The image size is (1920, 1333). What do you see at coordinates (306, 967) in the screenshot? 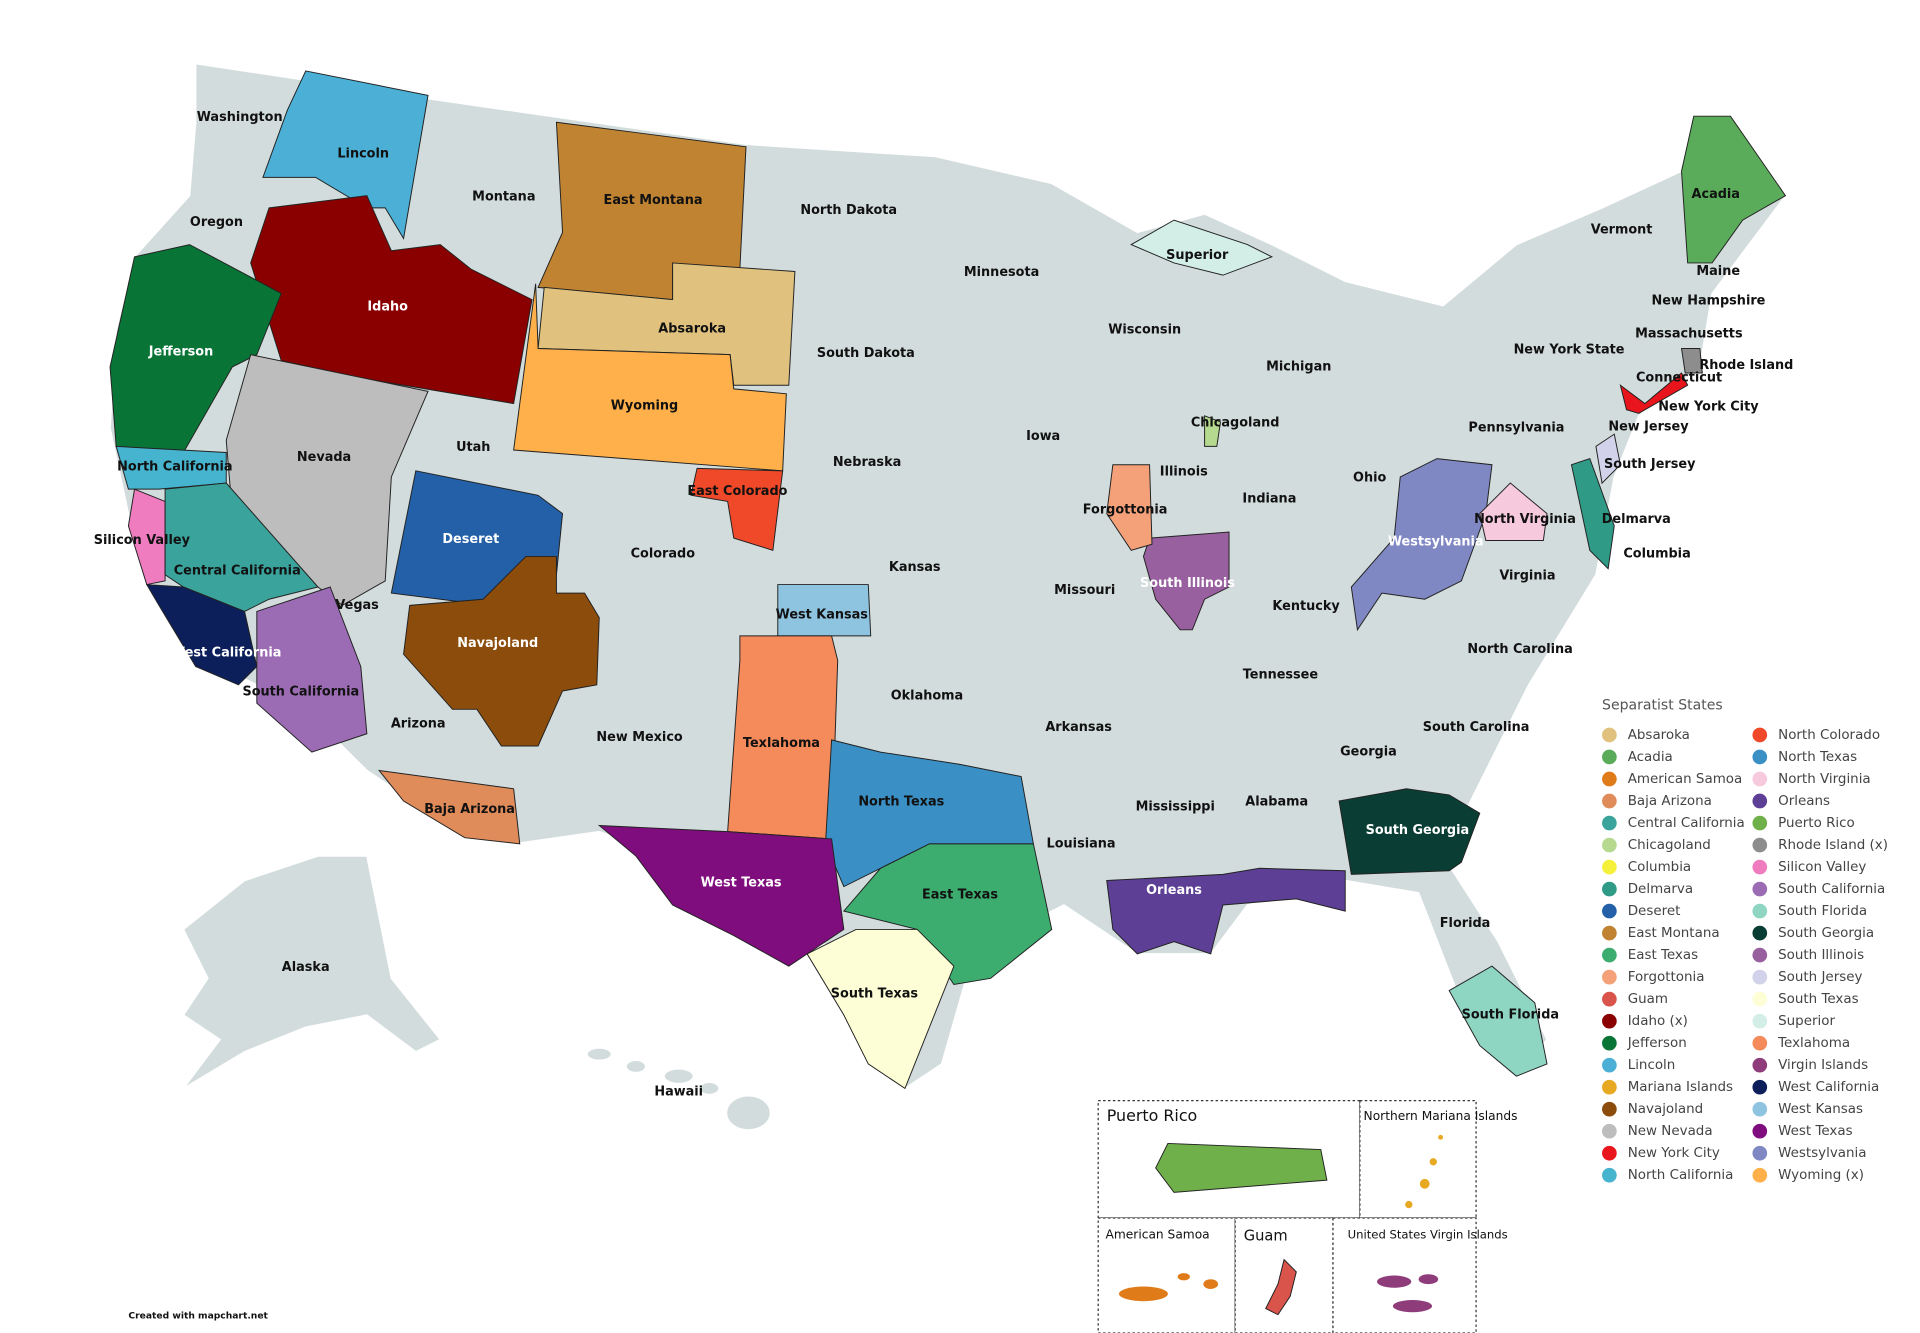
I see `region-label: Alaska` at bounding box center [306, 967].